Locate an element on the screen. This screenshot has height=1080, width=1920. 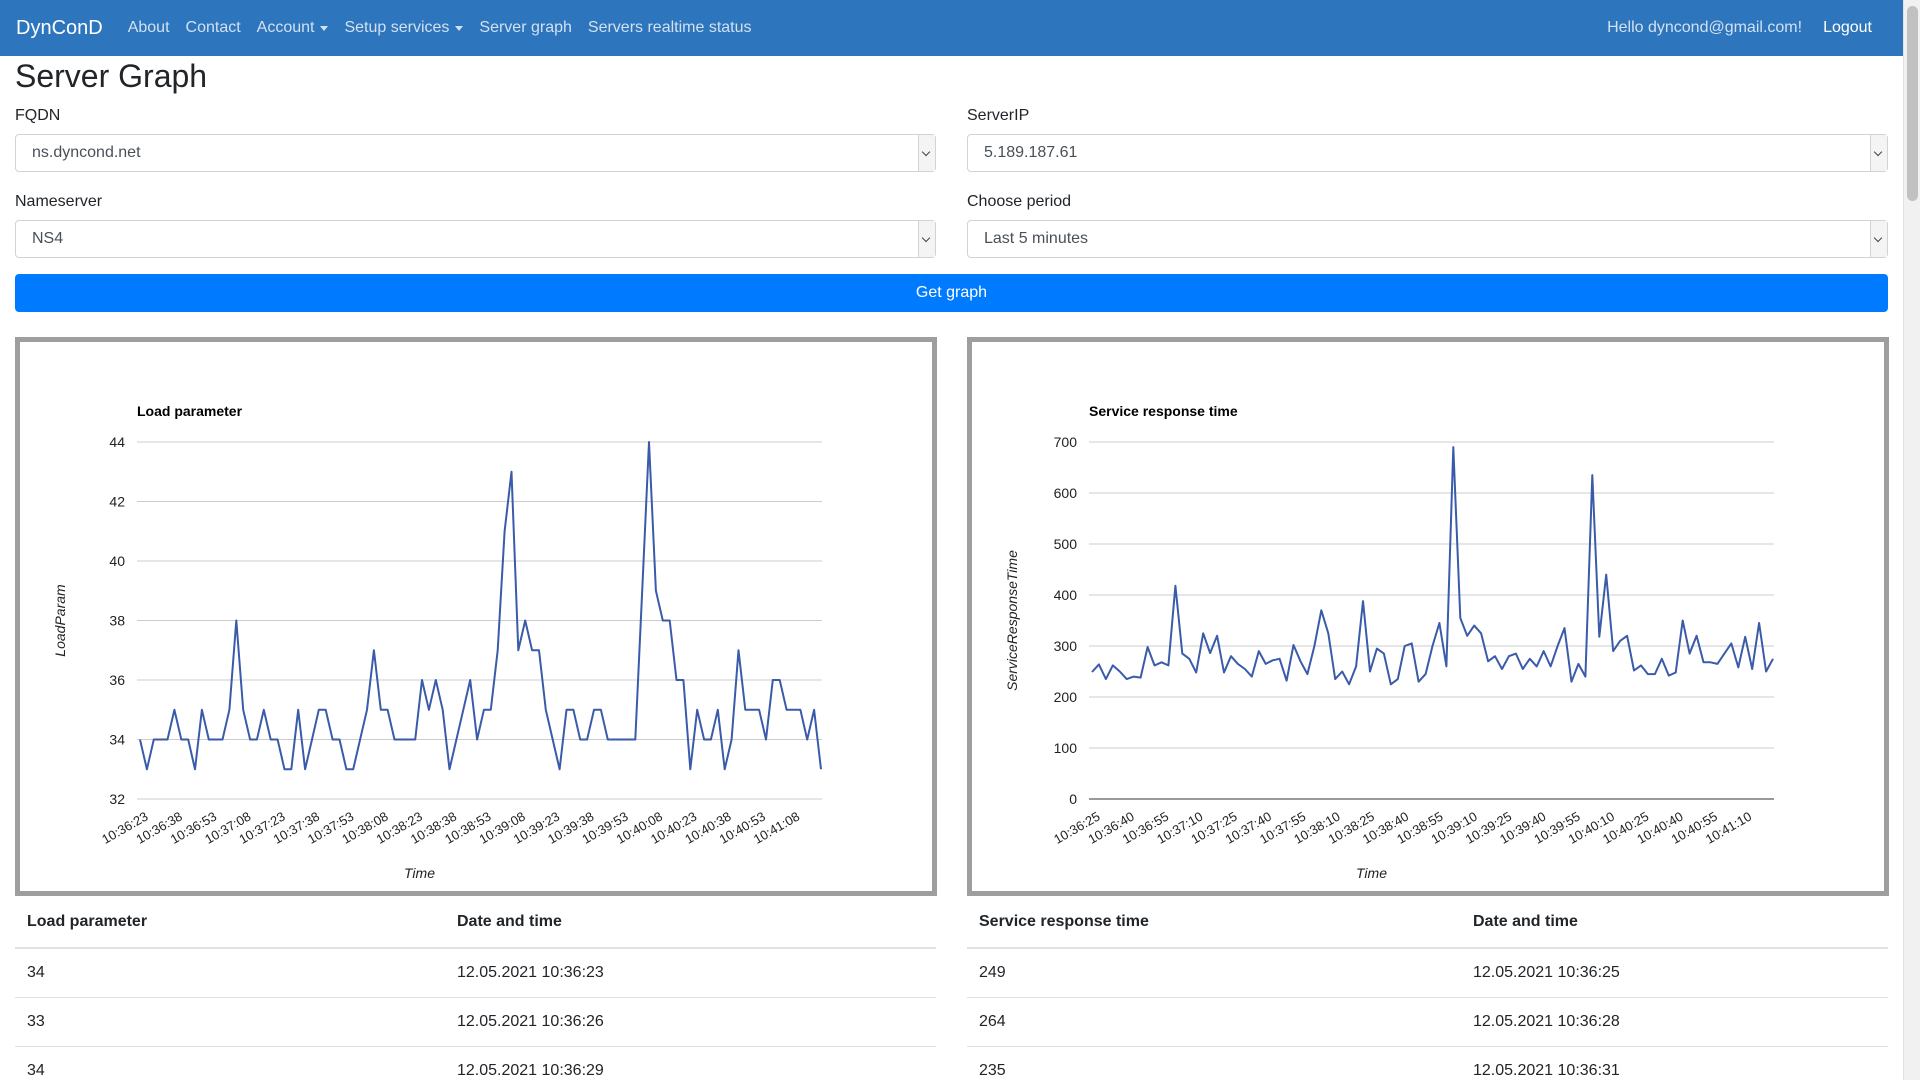
date-time-cell: 12.05.2021 10:36:28 is located at coordinates (1674, 1022).